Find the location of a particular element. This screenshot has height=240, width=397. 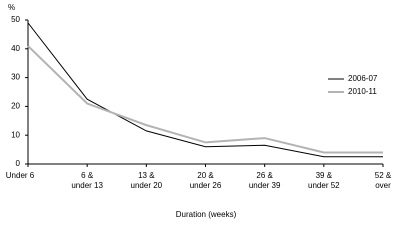

y-tick-label: 50 is located at coordinates (15, 19).